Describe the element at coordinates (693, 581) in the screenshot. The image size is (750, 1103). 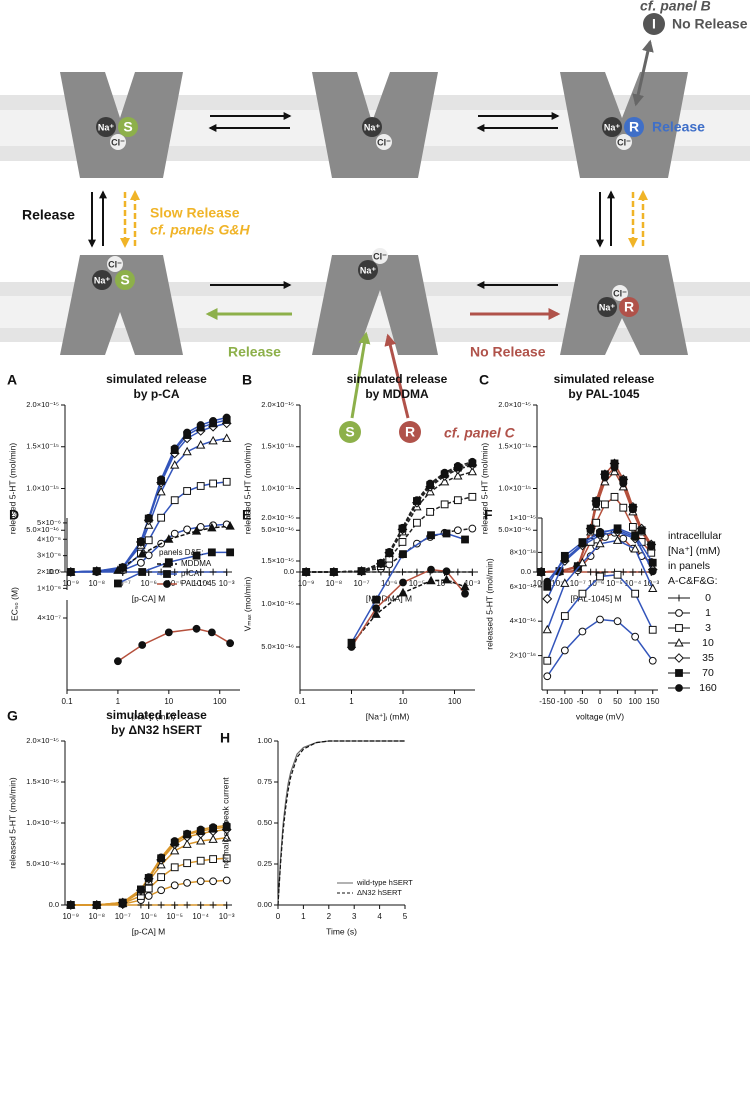
I see `legend-title: A-C&F&G:` at that location.